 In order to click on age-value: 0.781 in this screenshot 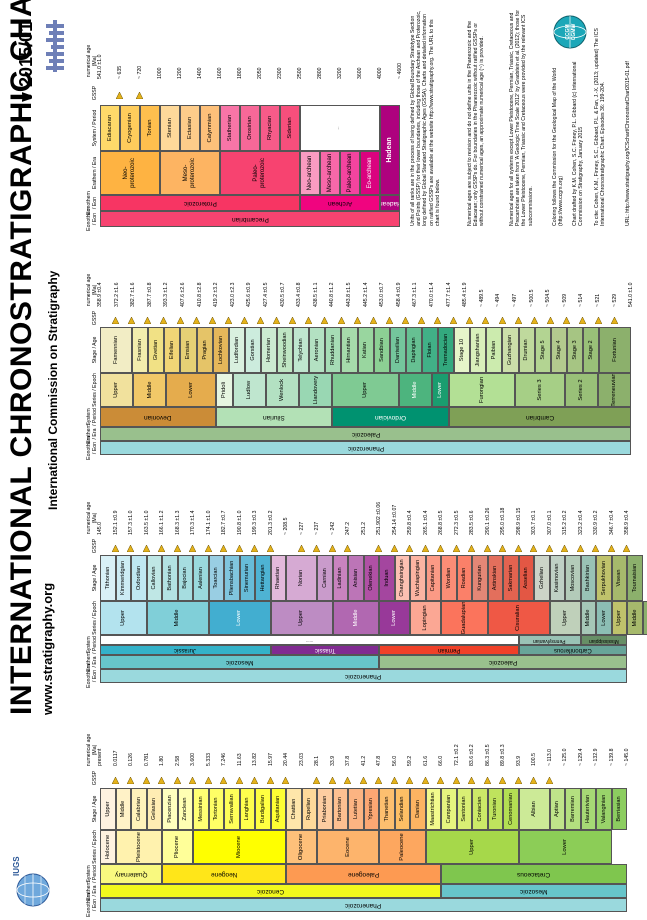, I will do `click(146, 759)`.